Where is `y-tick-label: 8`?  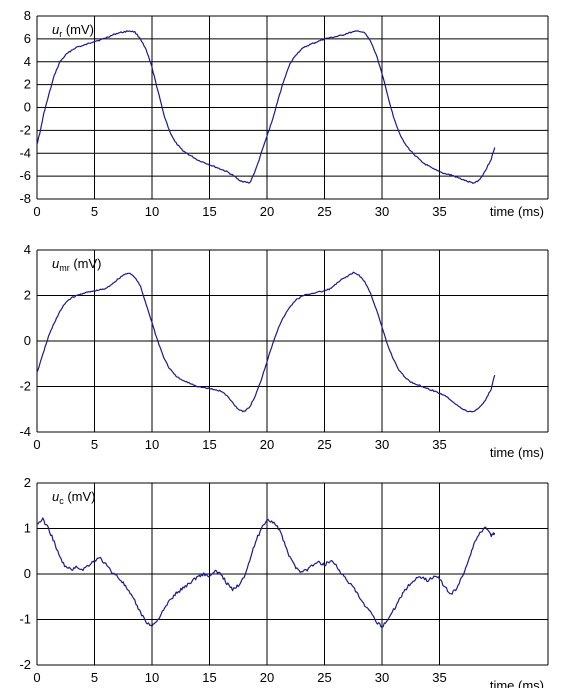
y-tick-label: 8 is located at coordinates (27, 15).